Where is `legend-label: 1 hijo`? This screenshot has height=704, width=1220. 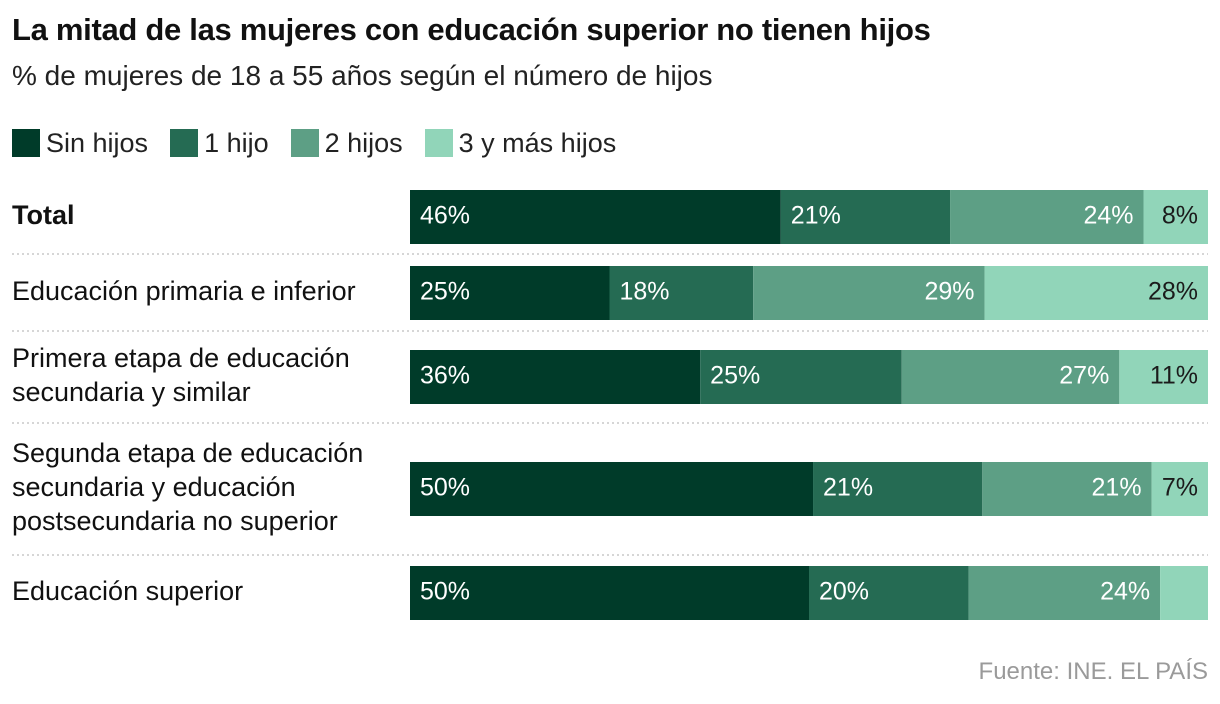
legend-label: 1 hijo is located at coordinates (236, 142).